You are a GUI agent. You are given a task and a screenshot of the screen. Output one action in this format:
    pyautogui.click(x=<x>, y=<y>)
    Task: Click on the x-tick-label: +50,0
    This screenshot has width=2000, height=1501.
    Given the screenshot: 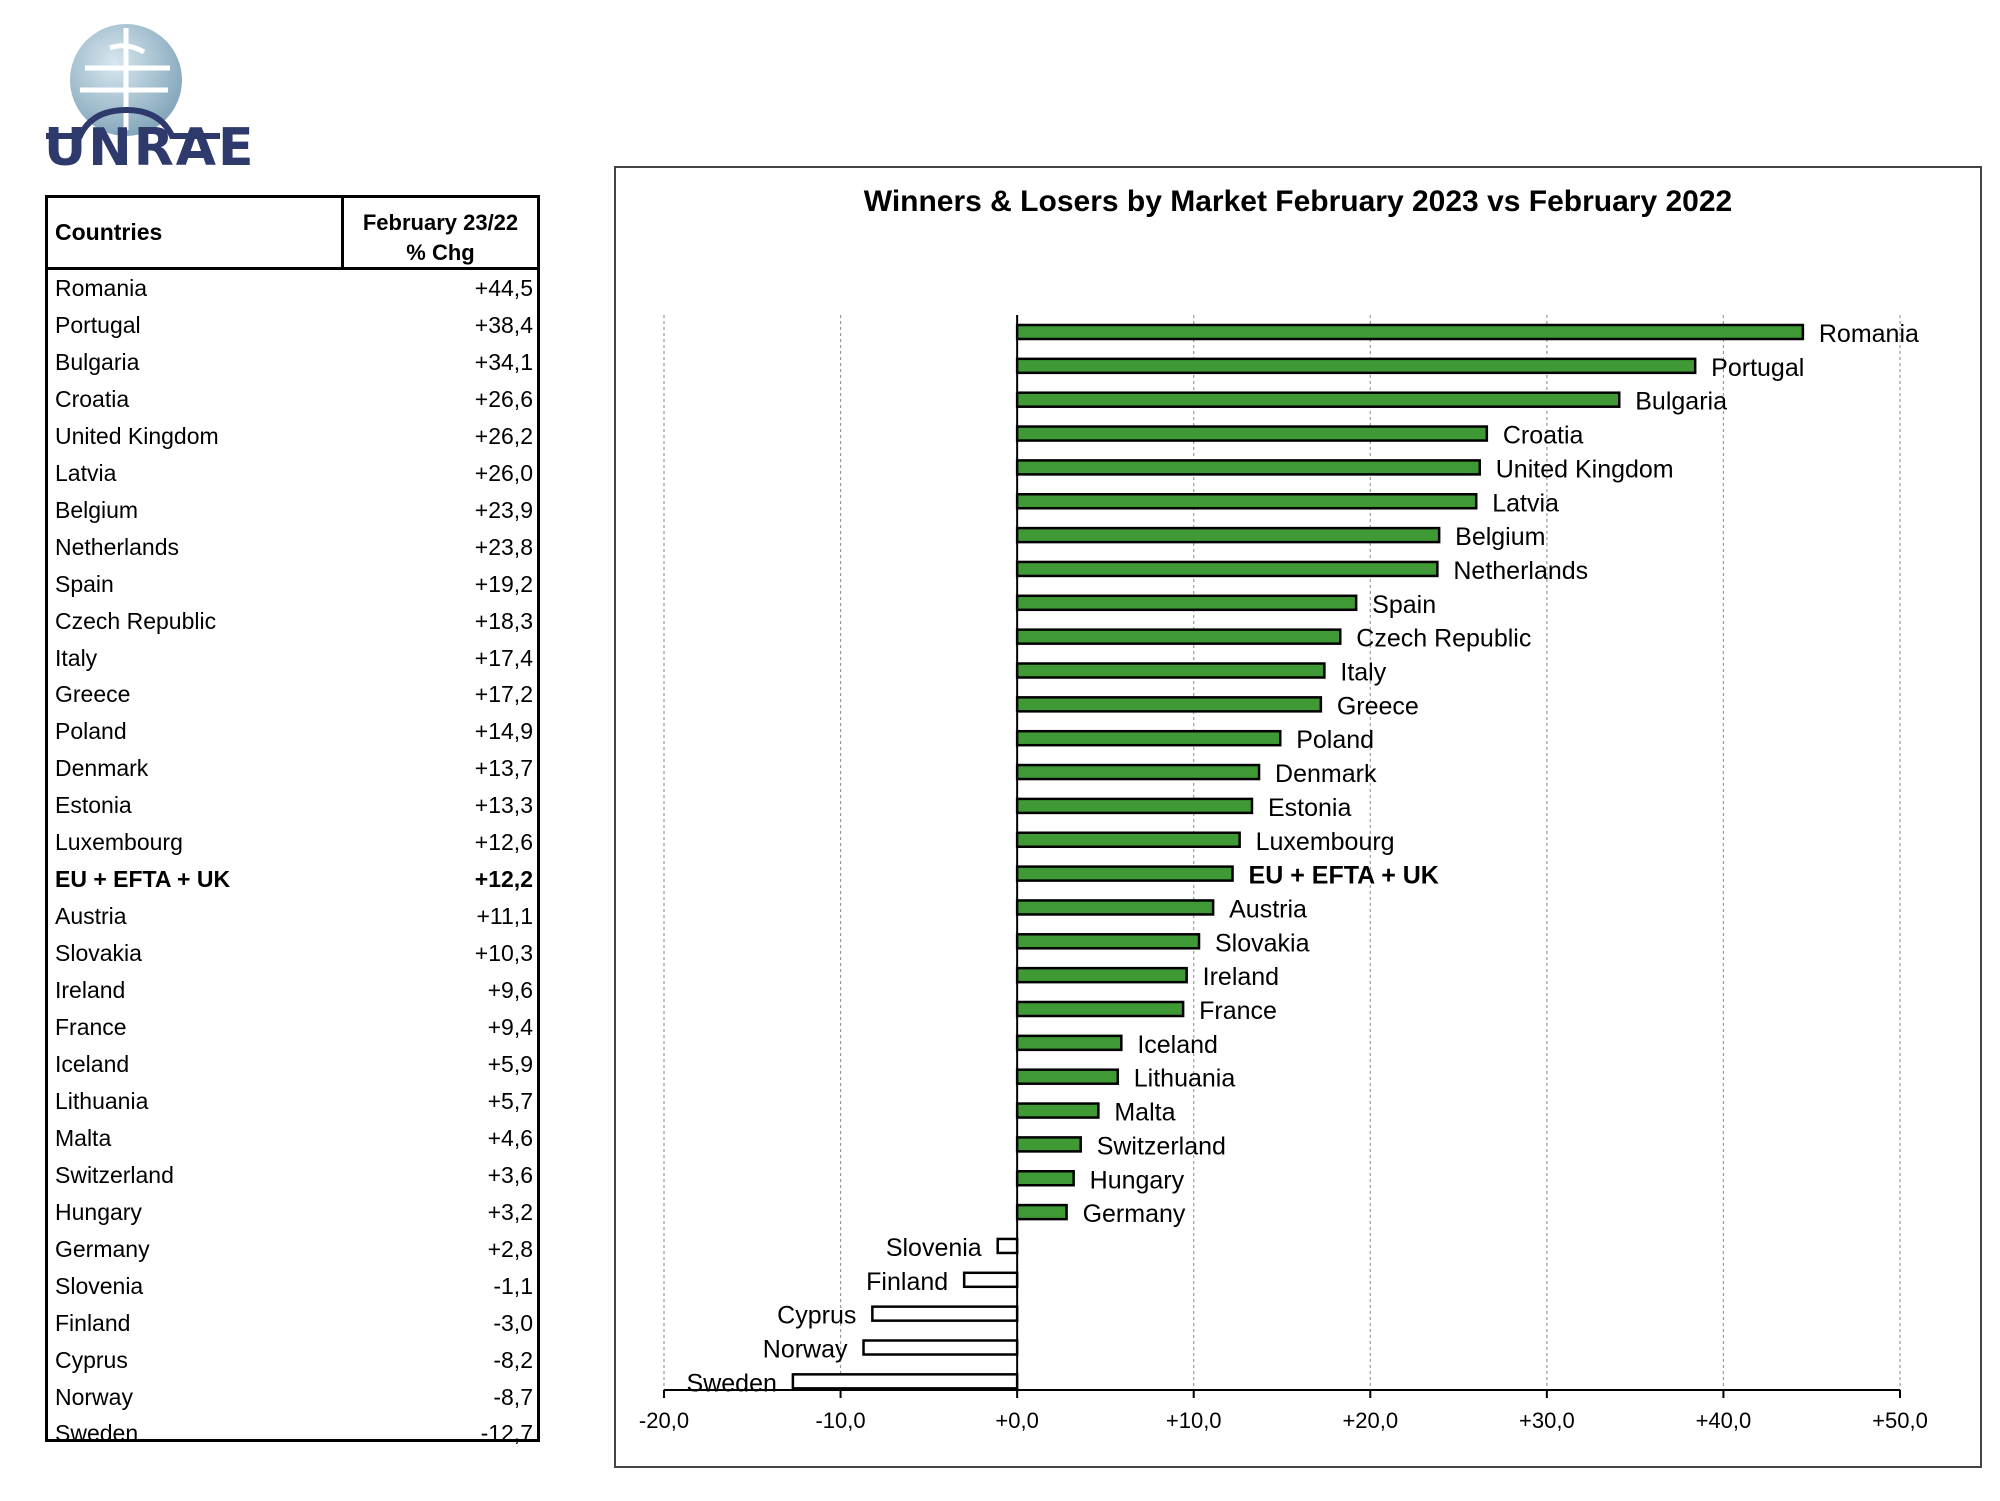 What is the action you would take?
    pyautogui.click(x=1900, y=1420)
    